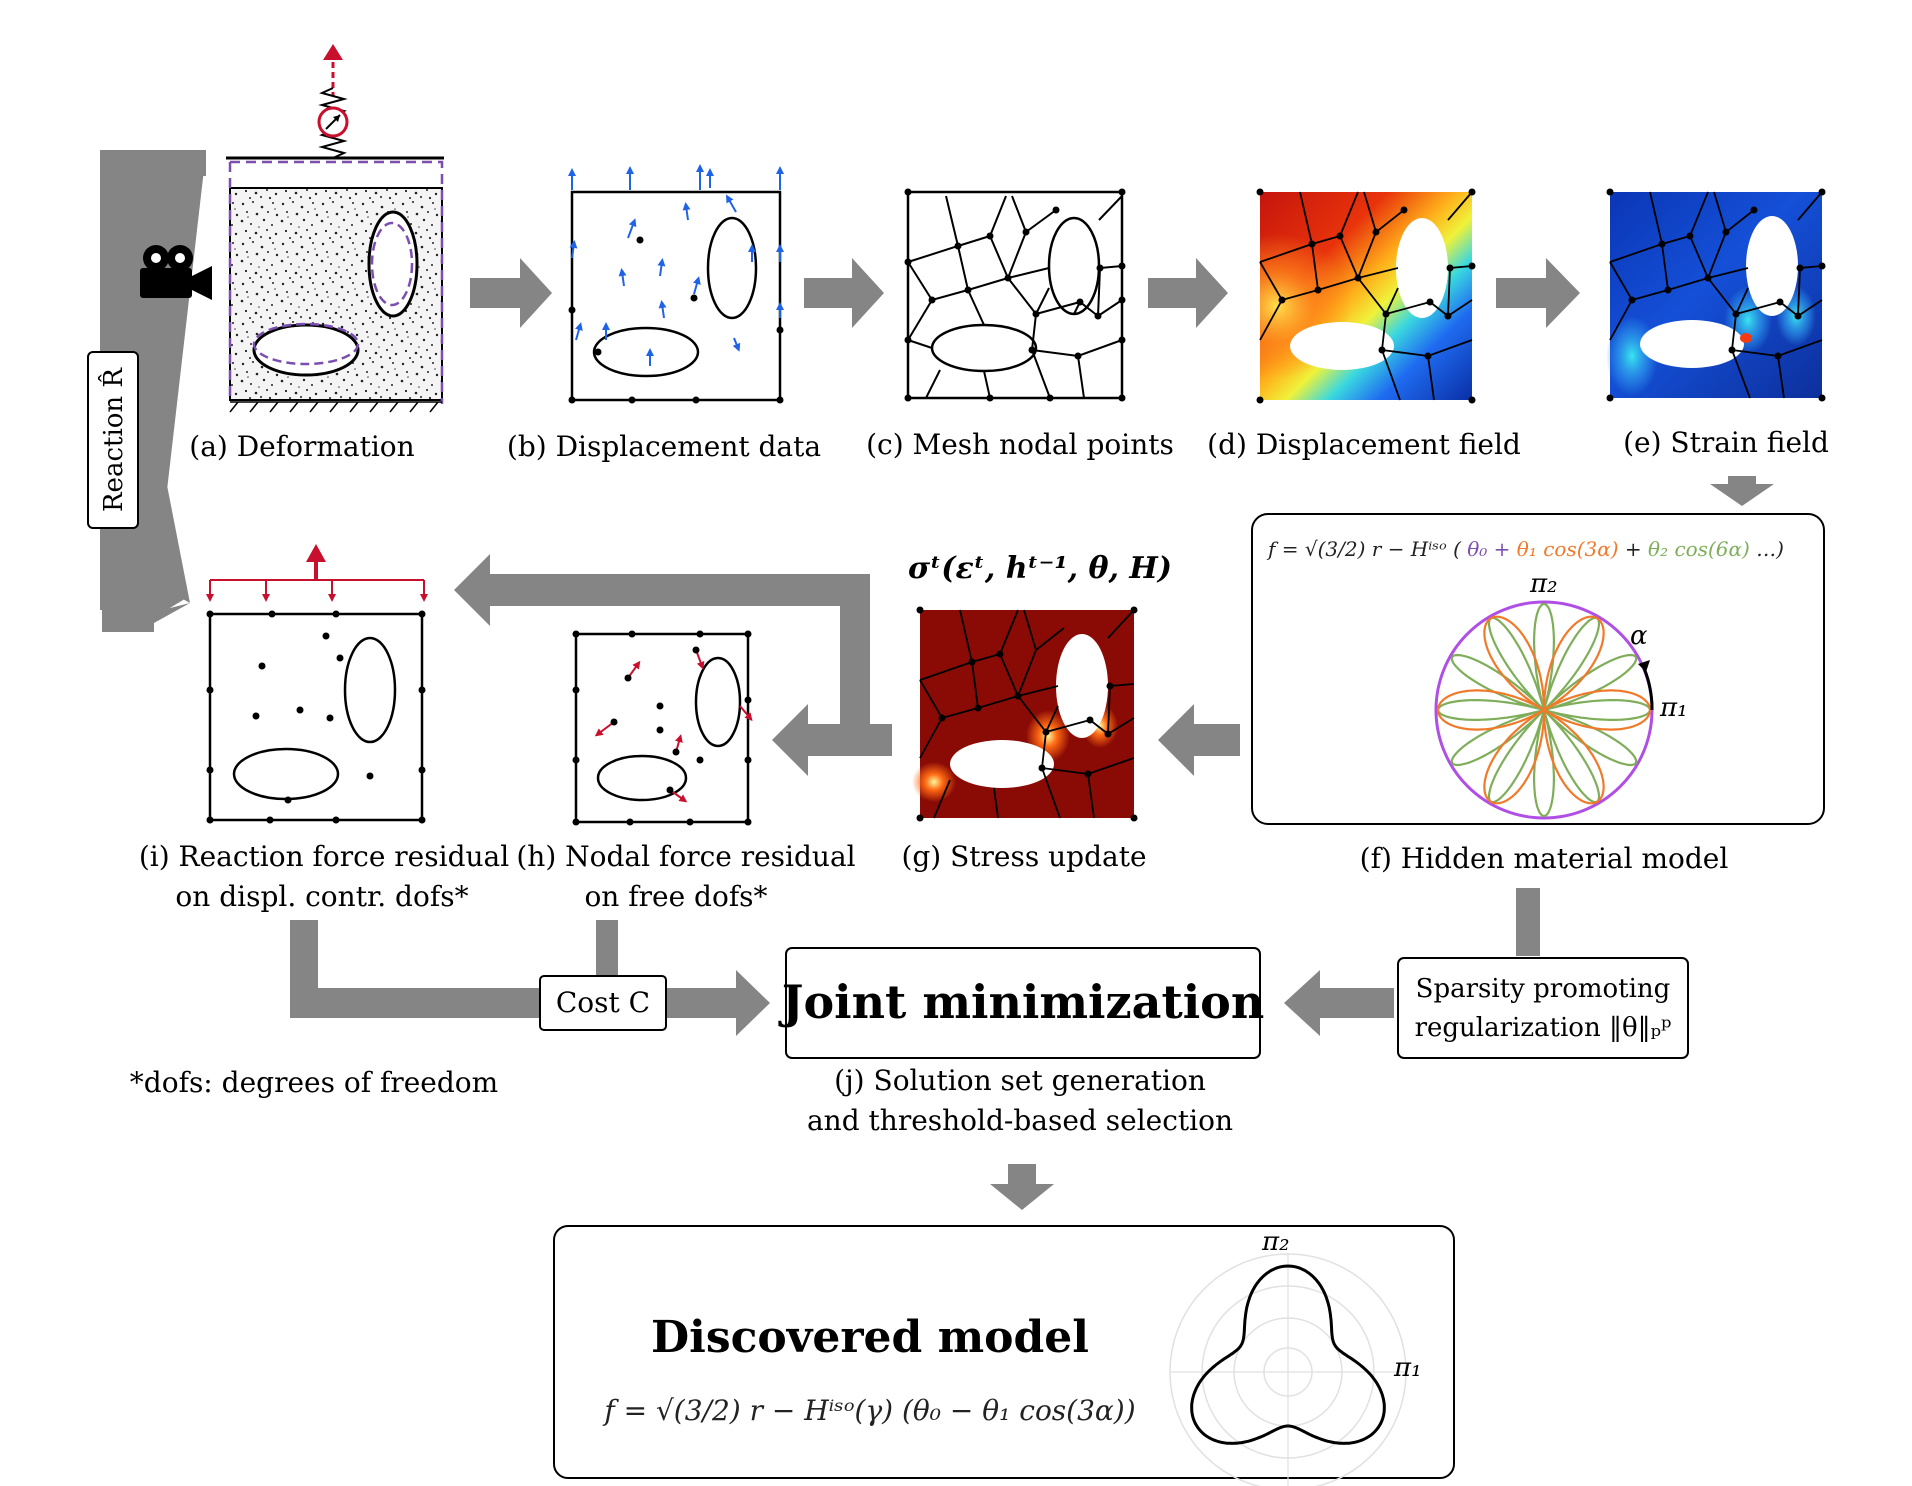 The image size is (1912, 1486). Describe the element at coordinates (870, 1337) in the screenshot. I see `discovered-title: Discovered model` at that location.